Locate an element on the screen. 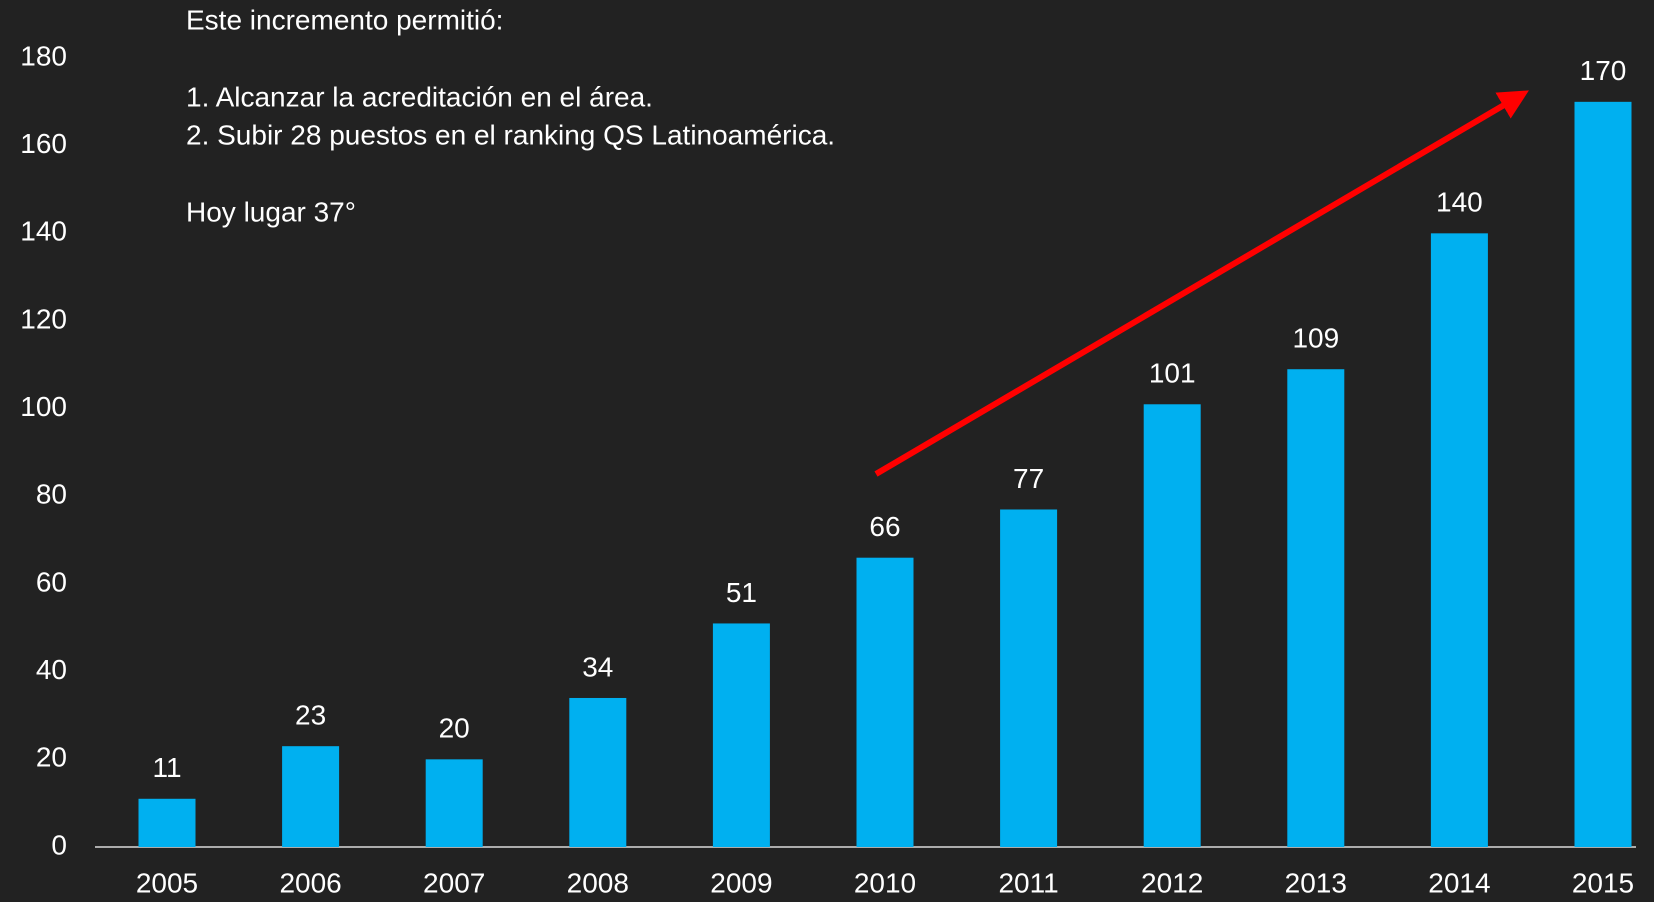  x-tick-label: 2005 is located at coordinates (167, 882).